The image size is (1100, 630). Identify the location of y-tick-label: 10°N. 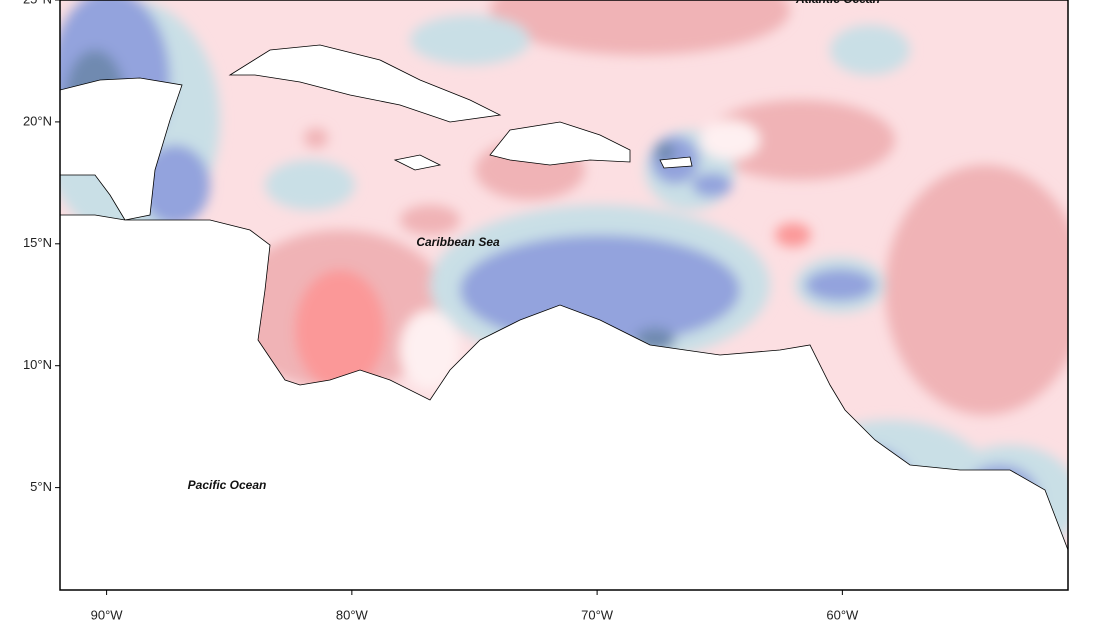
(37, 364).